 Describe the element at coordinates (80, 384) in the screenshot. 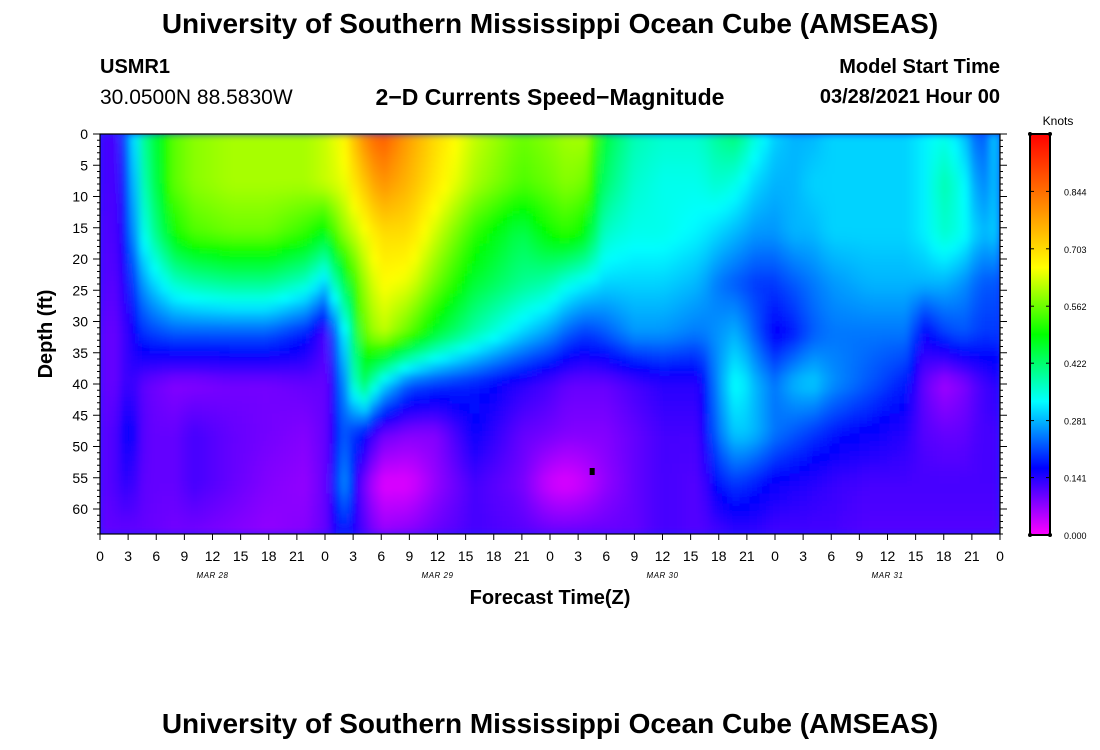

I see `y-tick-label: 40` at that location.